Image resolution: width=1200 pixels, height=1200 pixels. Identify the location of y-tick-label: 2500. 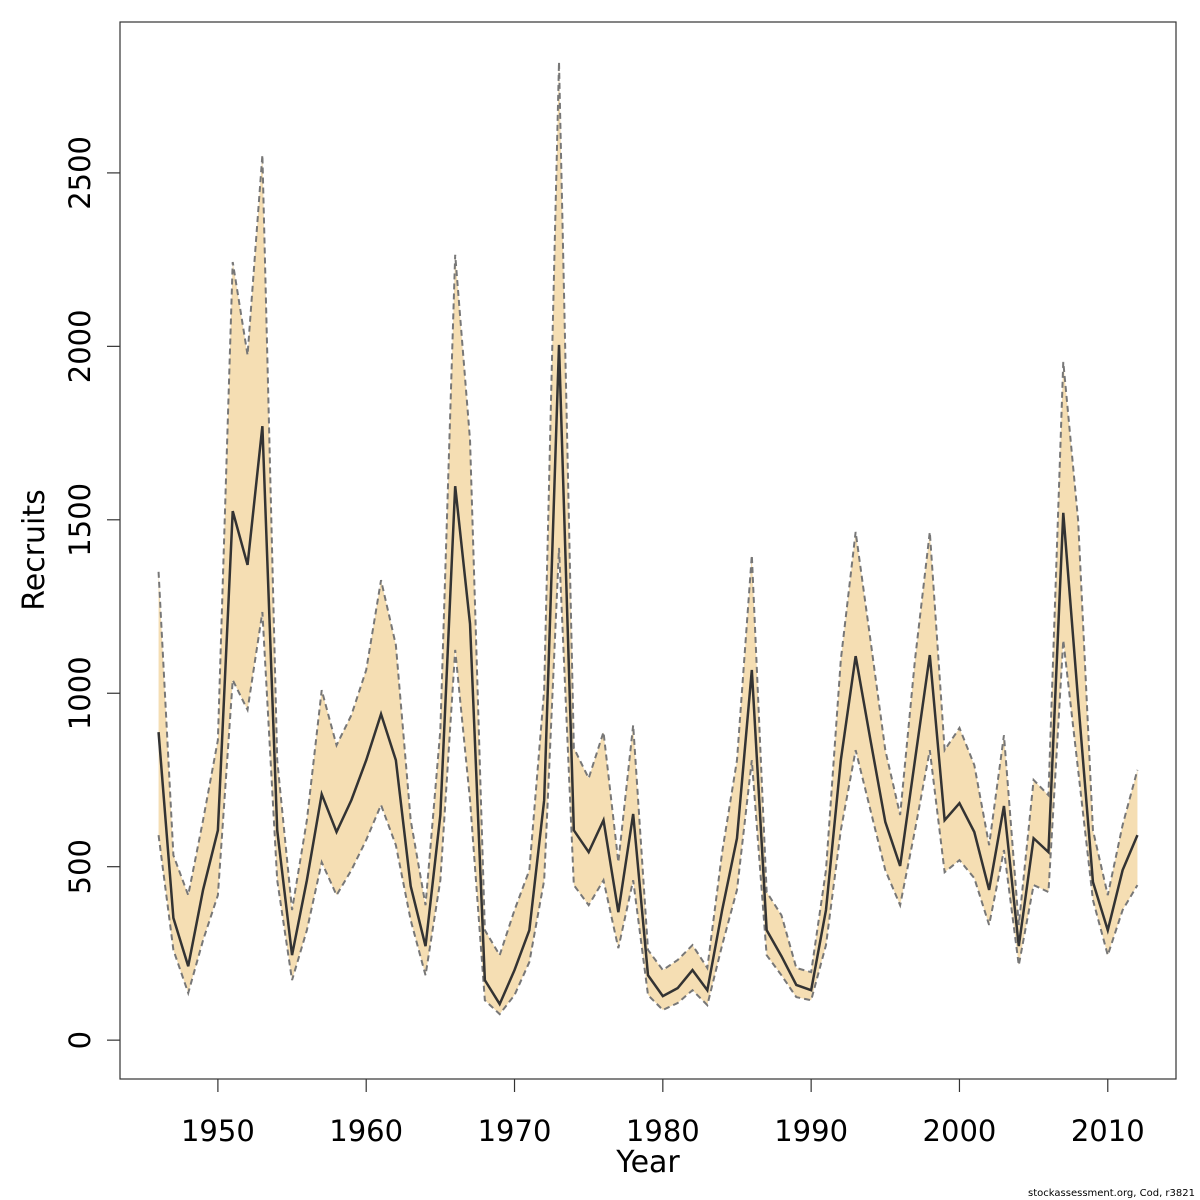
(80, 173).